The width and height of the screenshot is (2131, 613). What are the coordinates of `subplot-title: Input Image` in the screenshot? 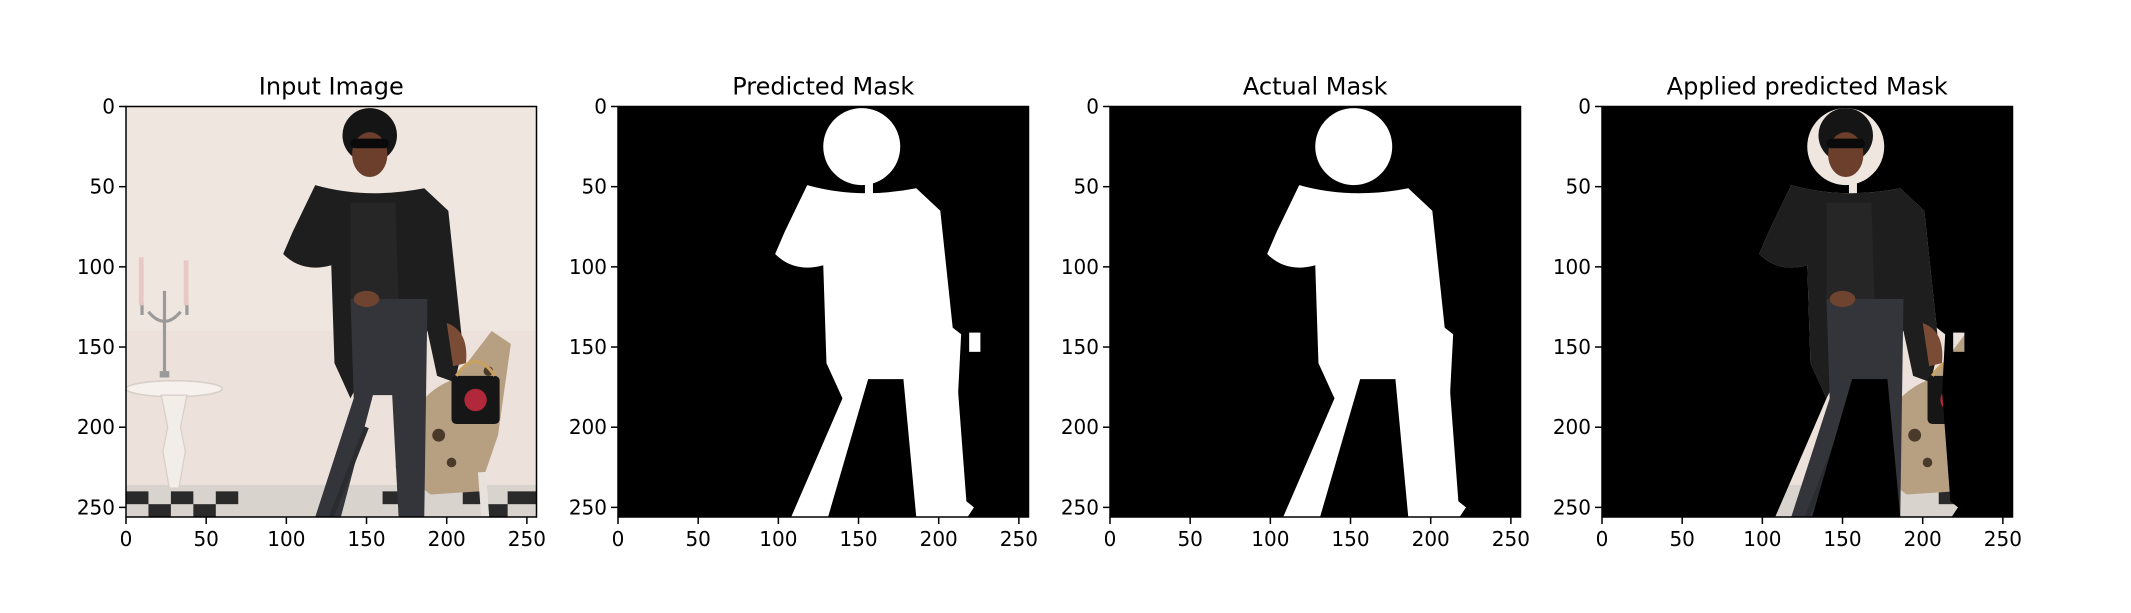 It's located at (331, 87).